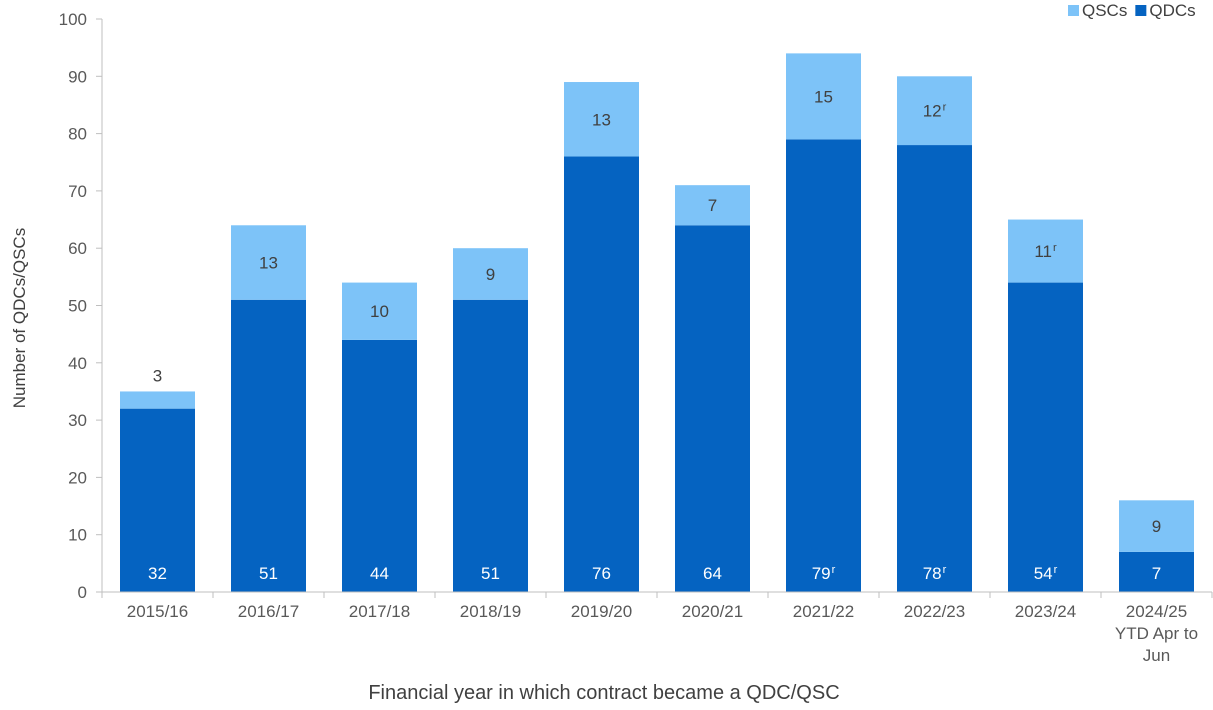 The image size is (1213, 710). I want to click on y-tick-label: 10, so click(77, 535).